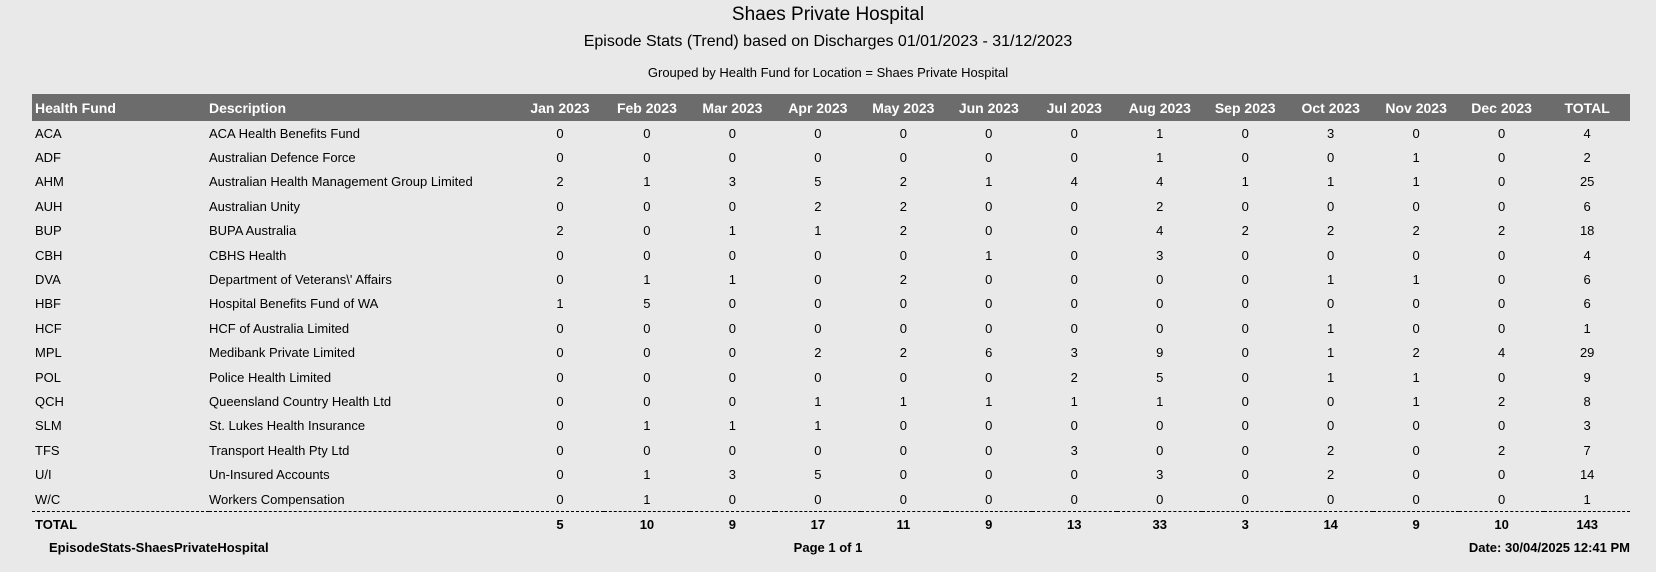 The width and height of the screenshot is (1656, 572). What do you see at coordinates (647, 107) in the screenshot?
I see `column-header: Feb 2023` at bounding box center [647, 107].